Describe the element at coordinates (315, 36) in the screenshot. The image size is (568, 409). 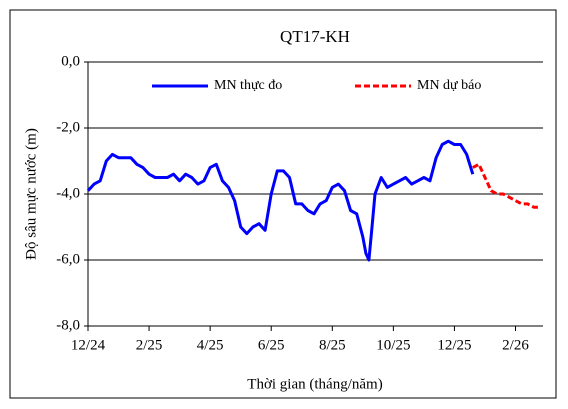
I see `chart-title: QT17-KH` at that location.